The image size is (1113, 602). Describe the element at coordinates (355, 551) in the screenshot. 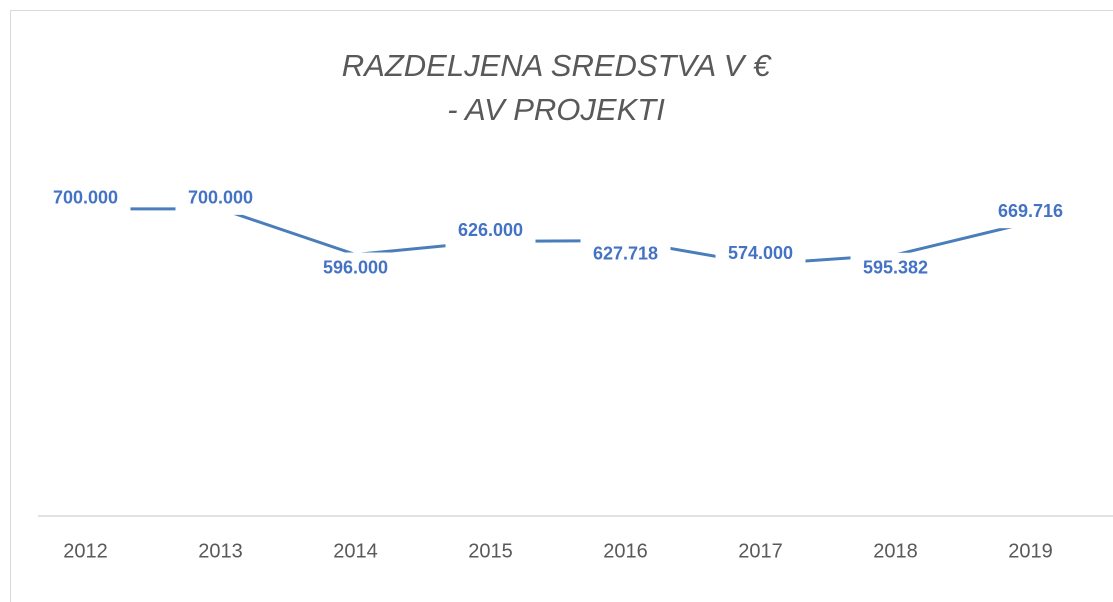

I see `x-tick-label: 2014` at that location.